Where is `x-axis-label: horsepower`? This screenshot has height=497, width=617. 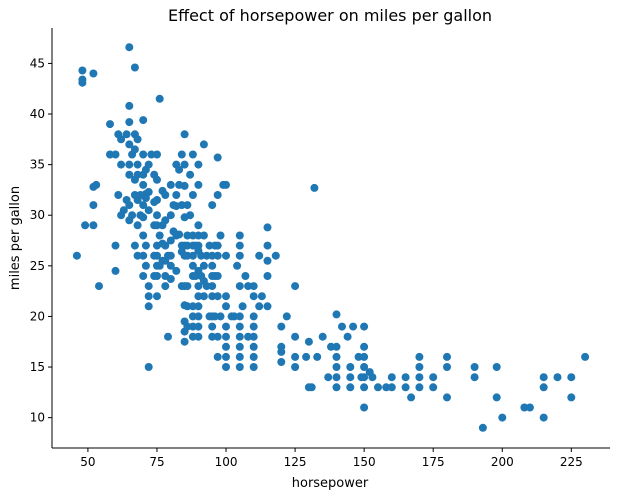 x-axis-label: horsepower is located at coordinates (330, 483).